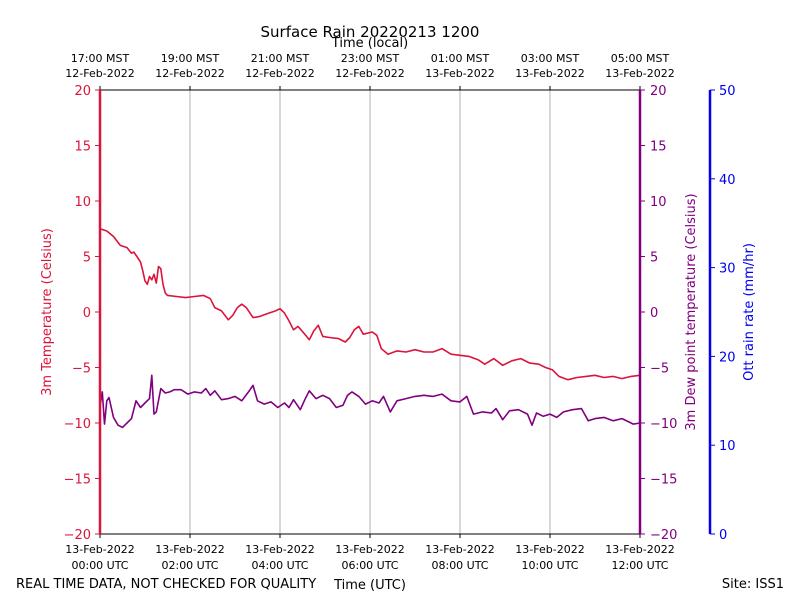 The width and height of the screenshot is (800, 600). What do you see at coordinates (549, 565) in the screenshot?
I see `bottom-tick-time: 10:00 UTC` at bounding box center [549, 565].